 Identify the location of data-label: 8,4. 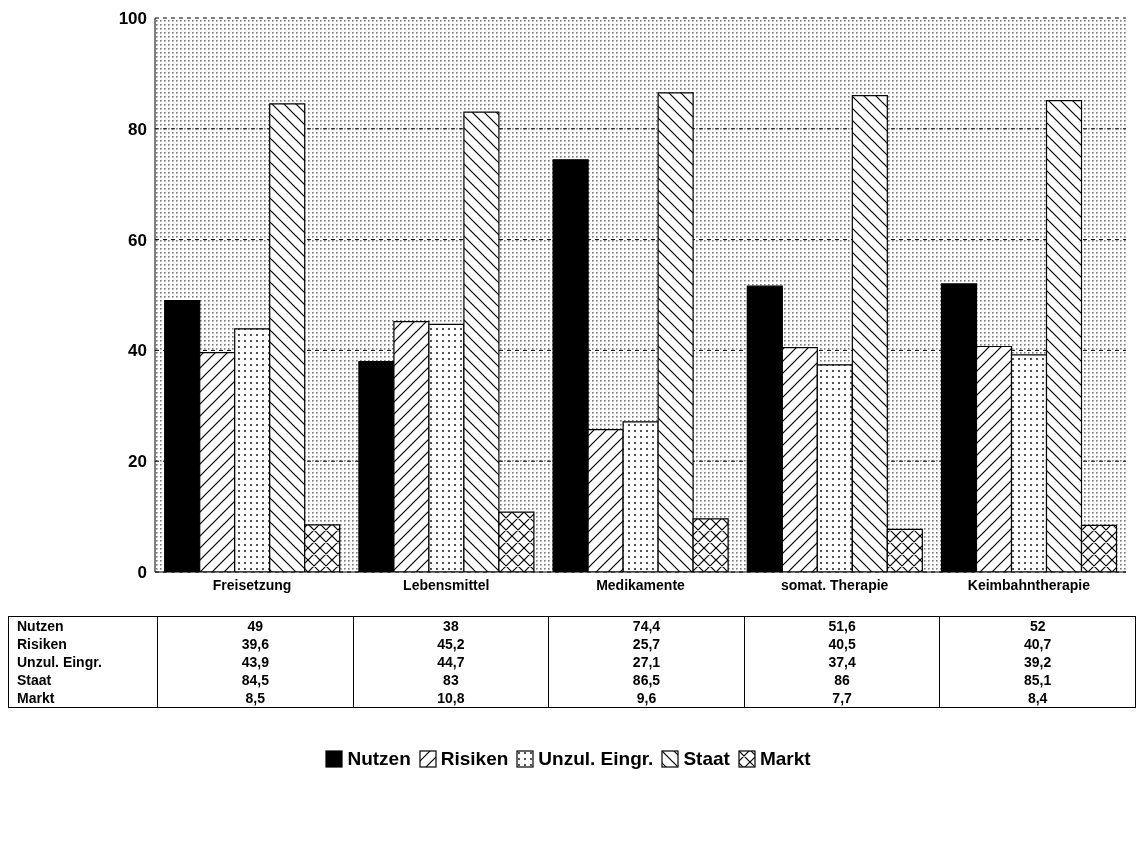
(1037, 698).